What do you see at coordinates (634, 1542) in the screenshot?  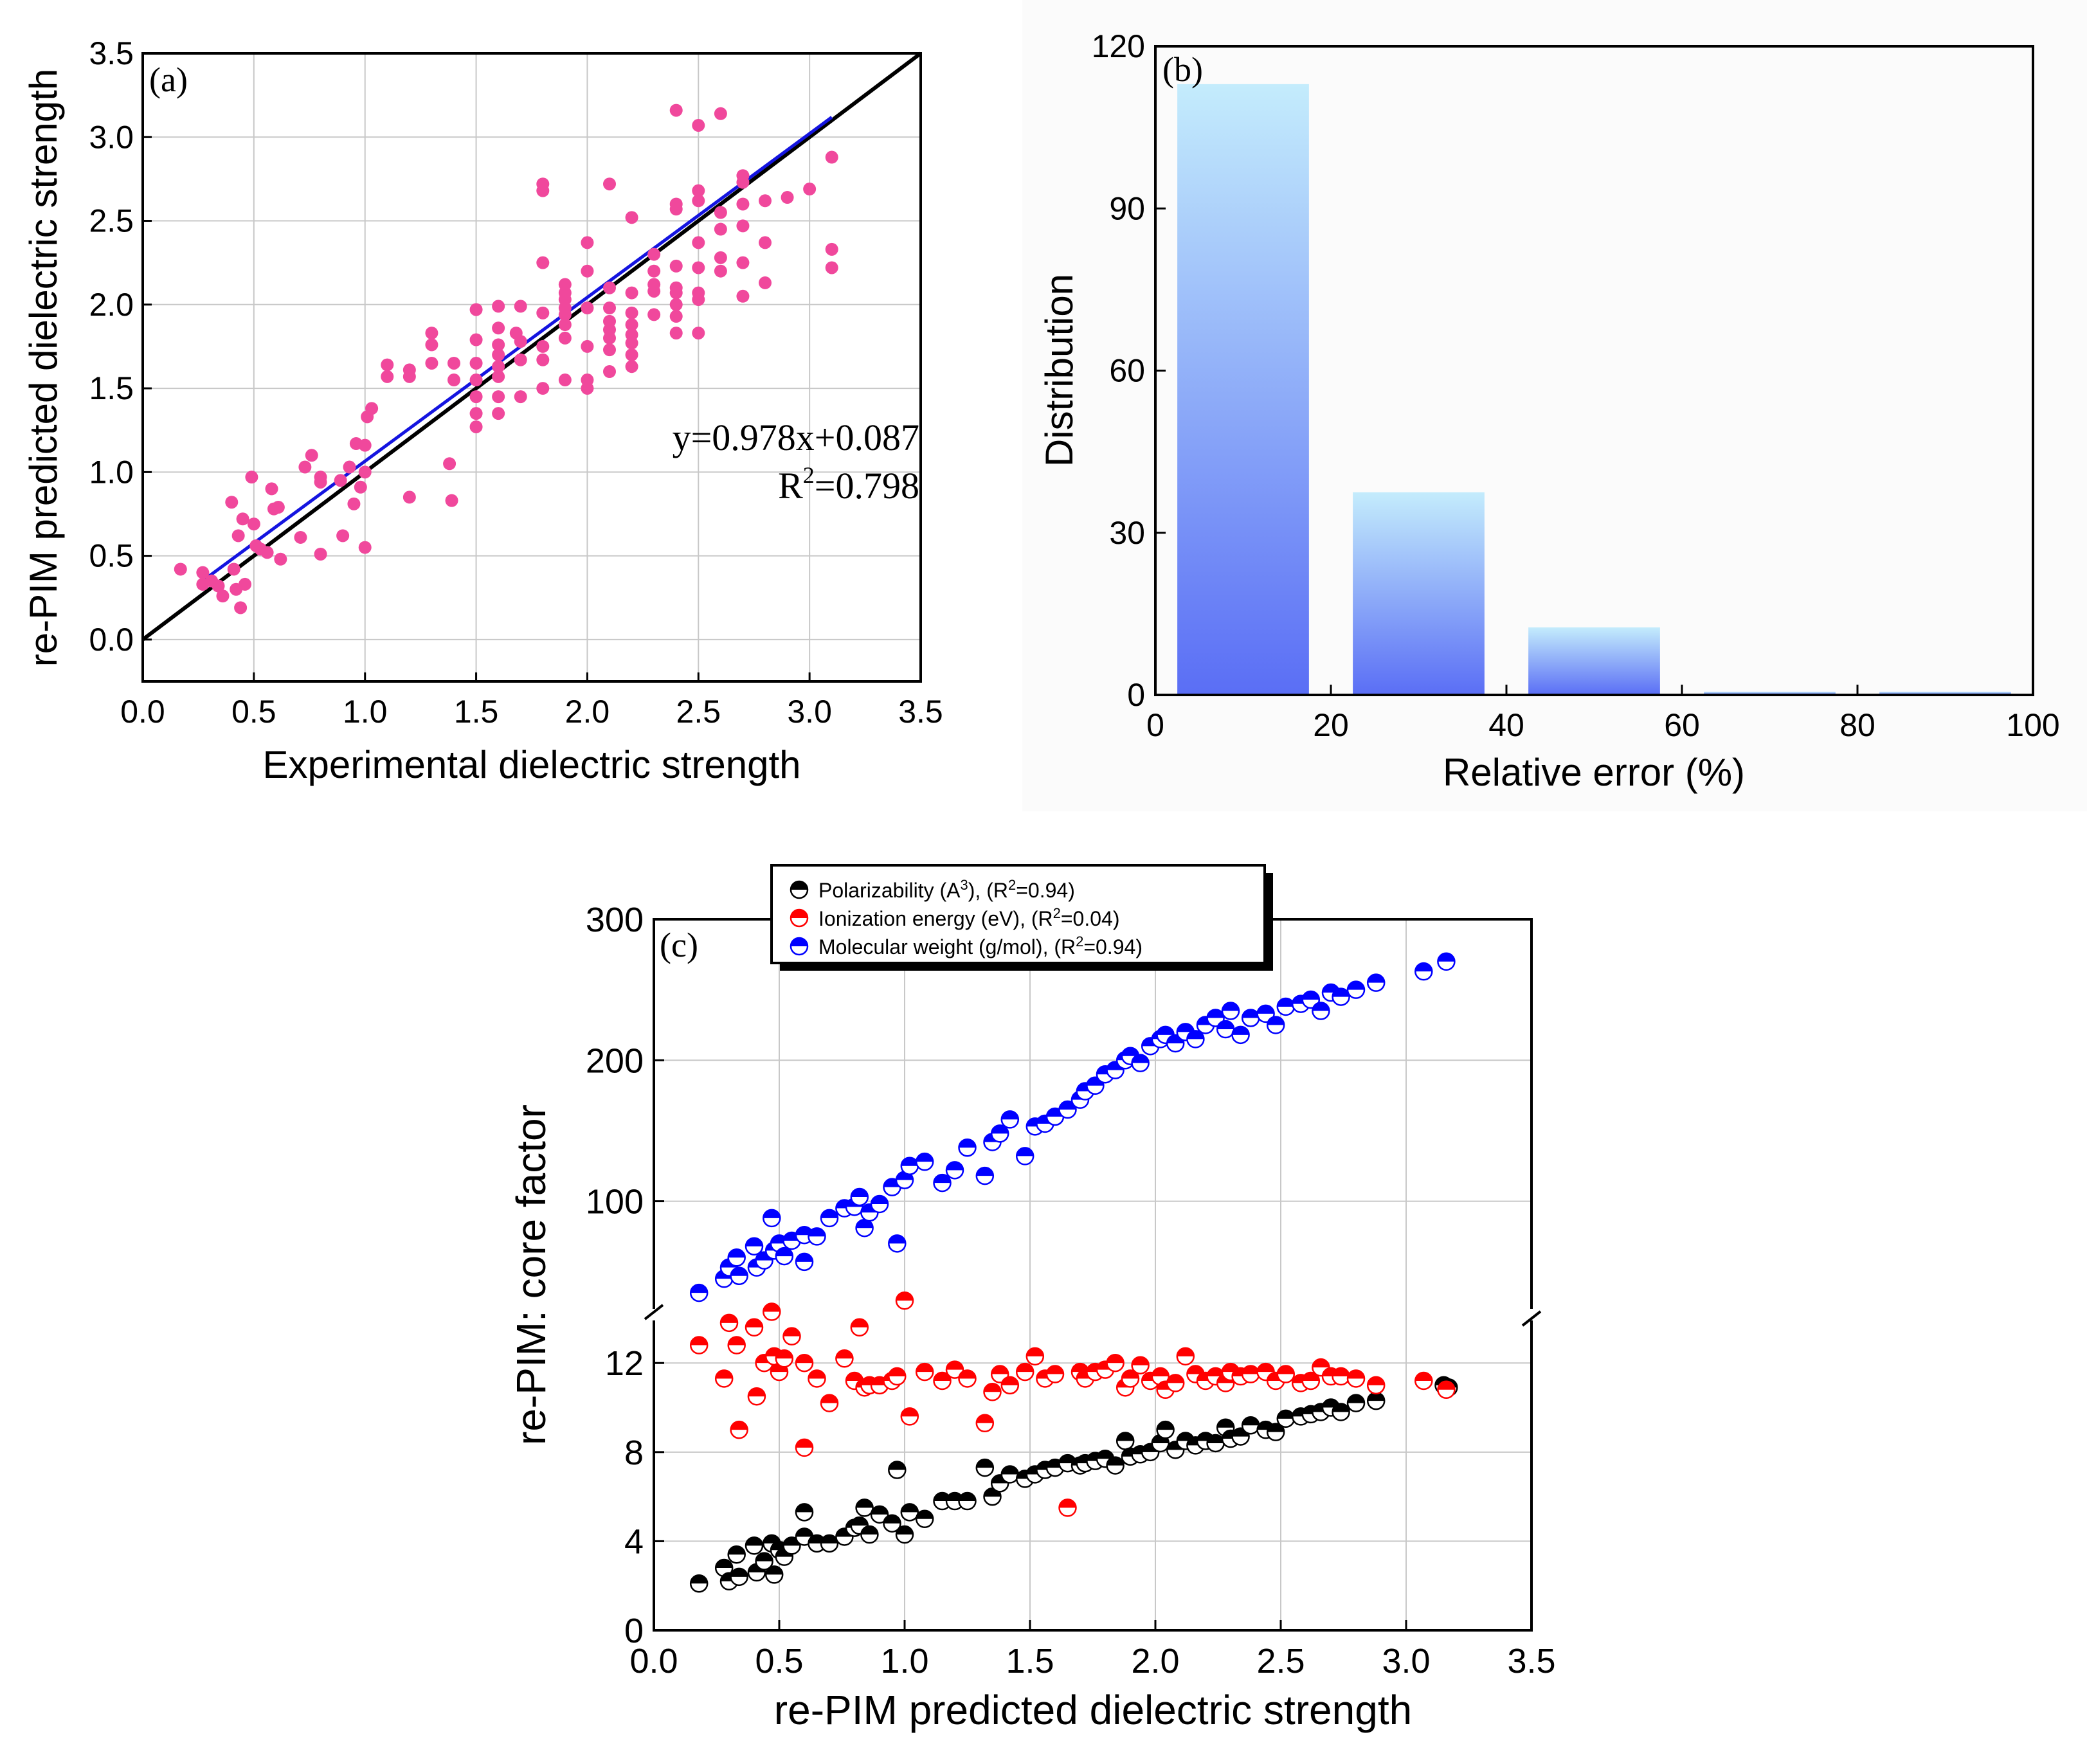 I see `y-tick-label: 4` at bounding box center [634, 1542].